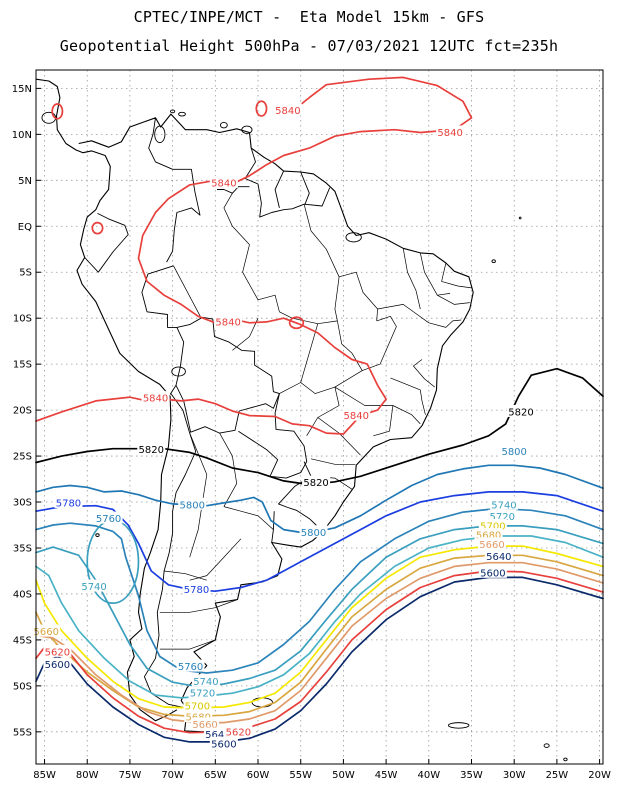 This screenshot has width=618, height=800. I want to click on y-tick-label: 5N, so click(25, 181).